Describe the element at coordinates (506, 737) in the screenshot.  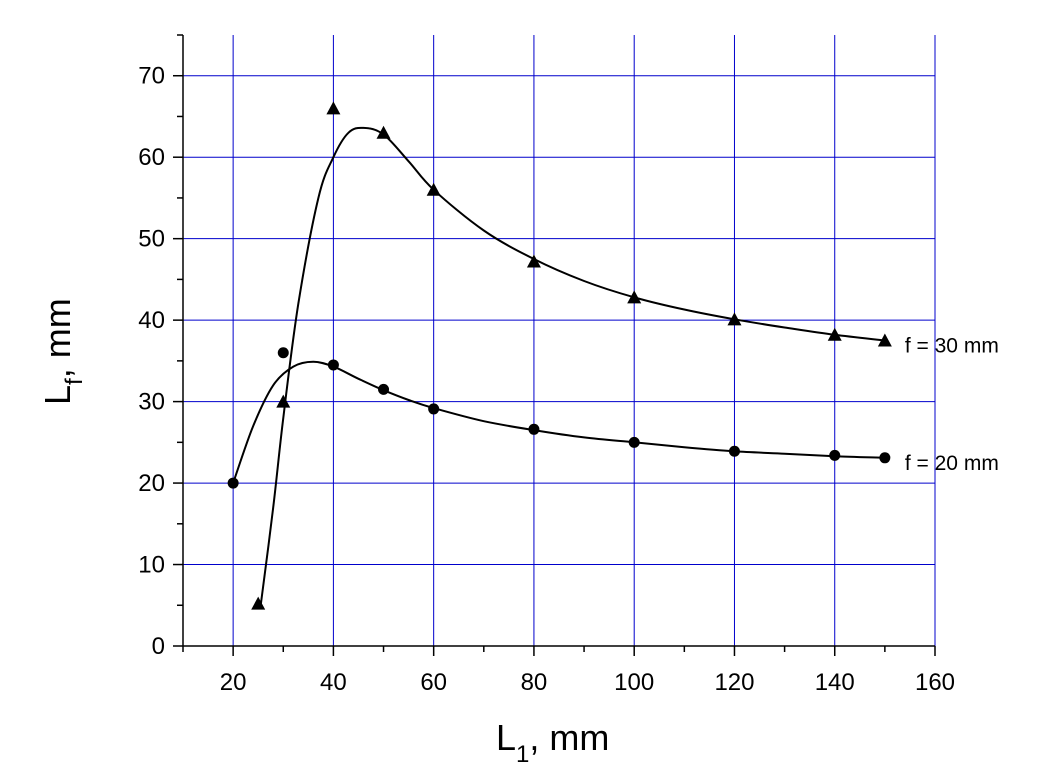
I see `x-axis-title-main: L` at that location.